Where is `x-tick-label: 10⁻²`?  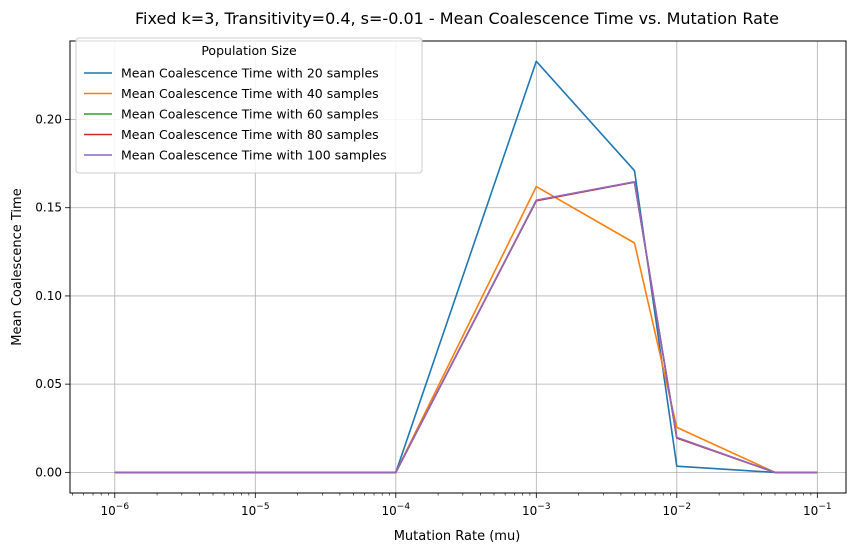 x-tick-label: 10⁻² is located at coordinates (677, 510).